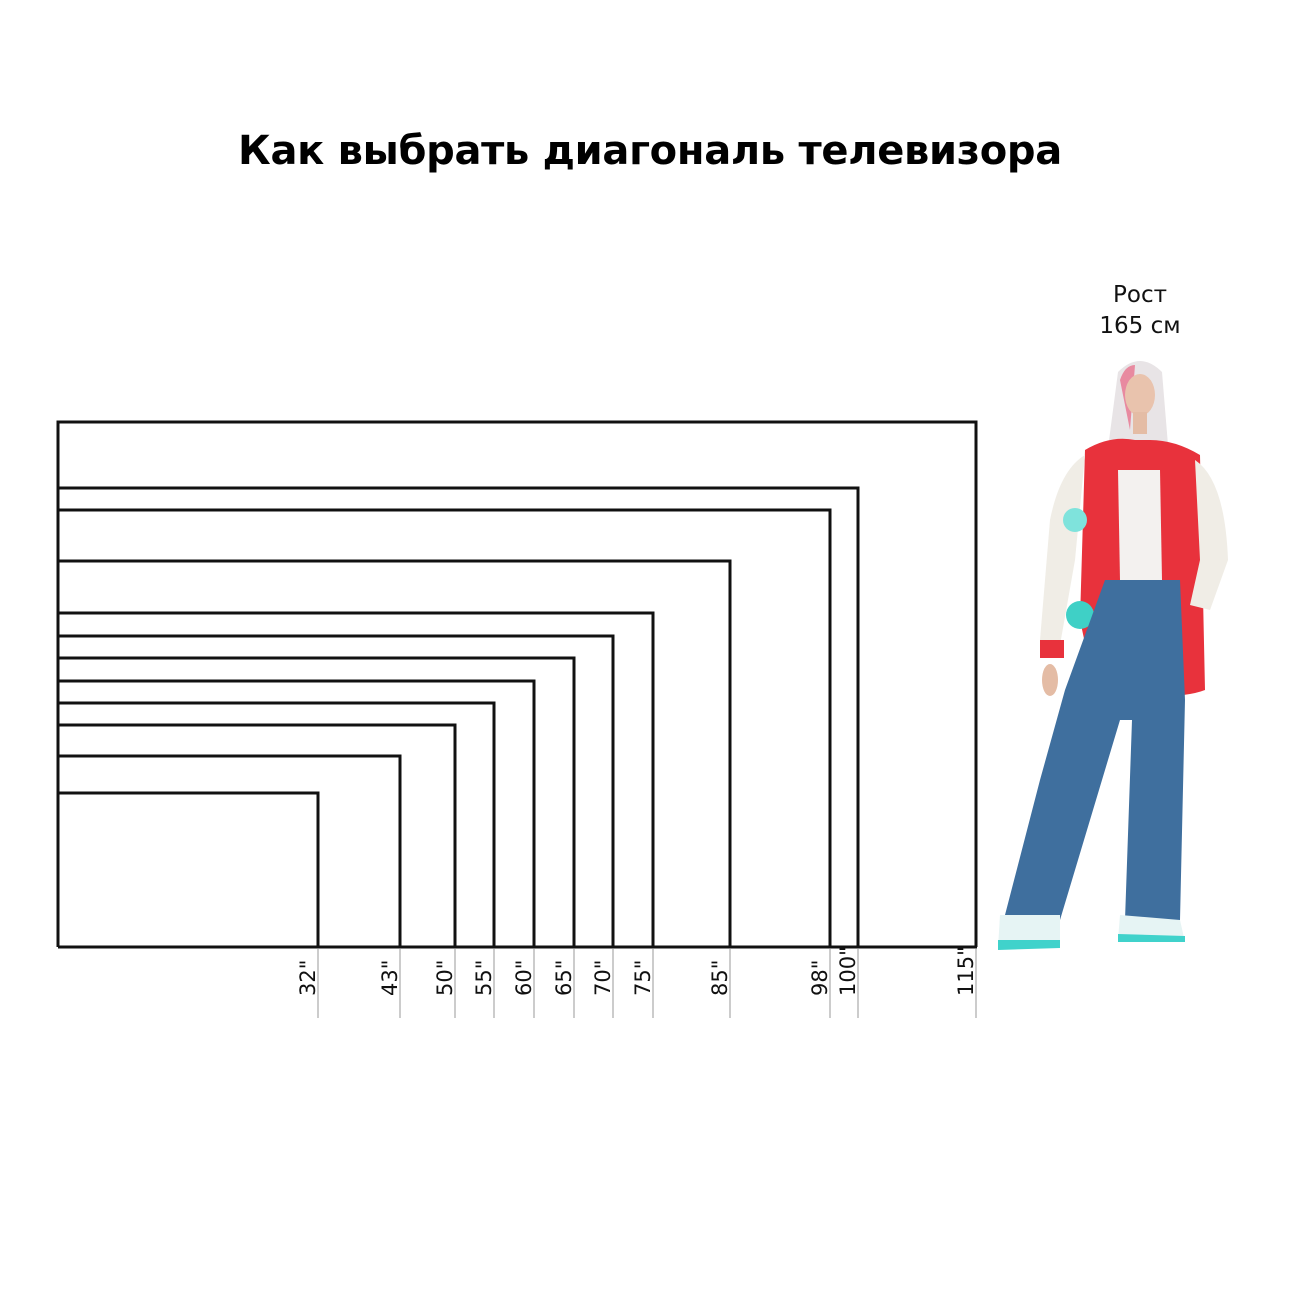  I want to click on diagonal-label: 100", so click(848, 971).